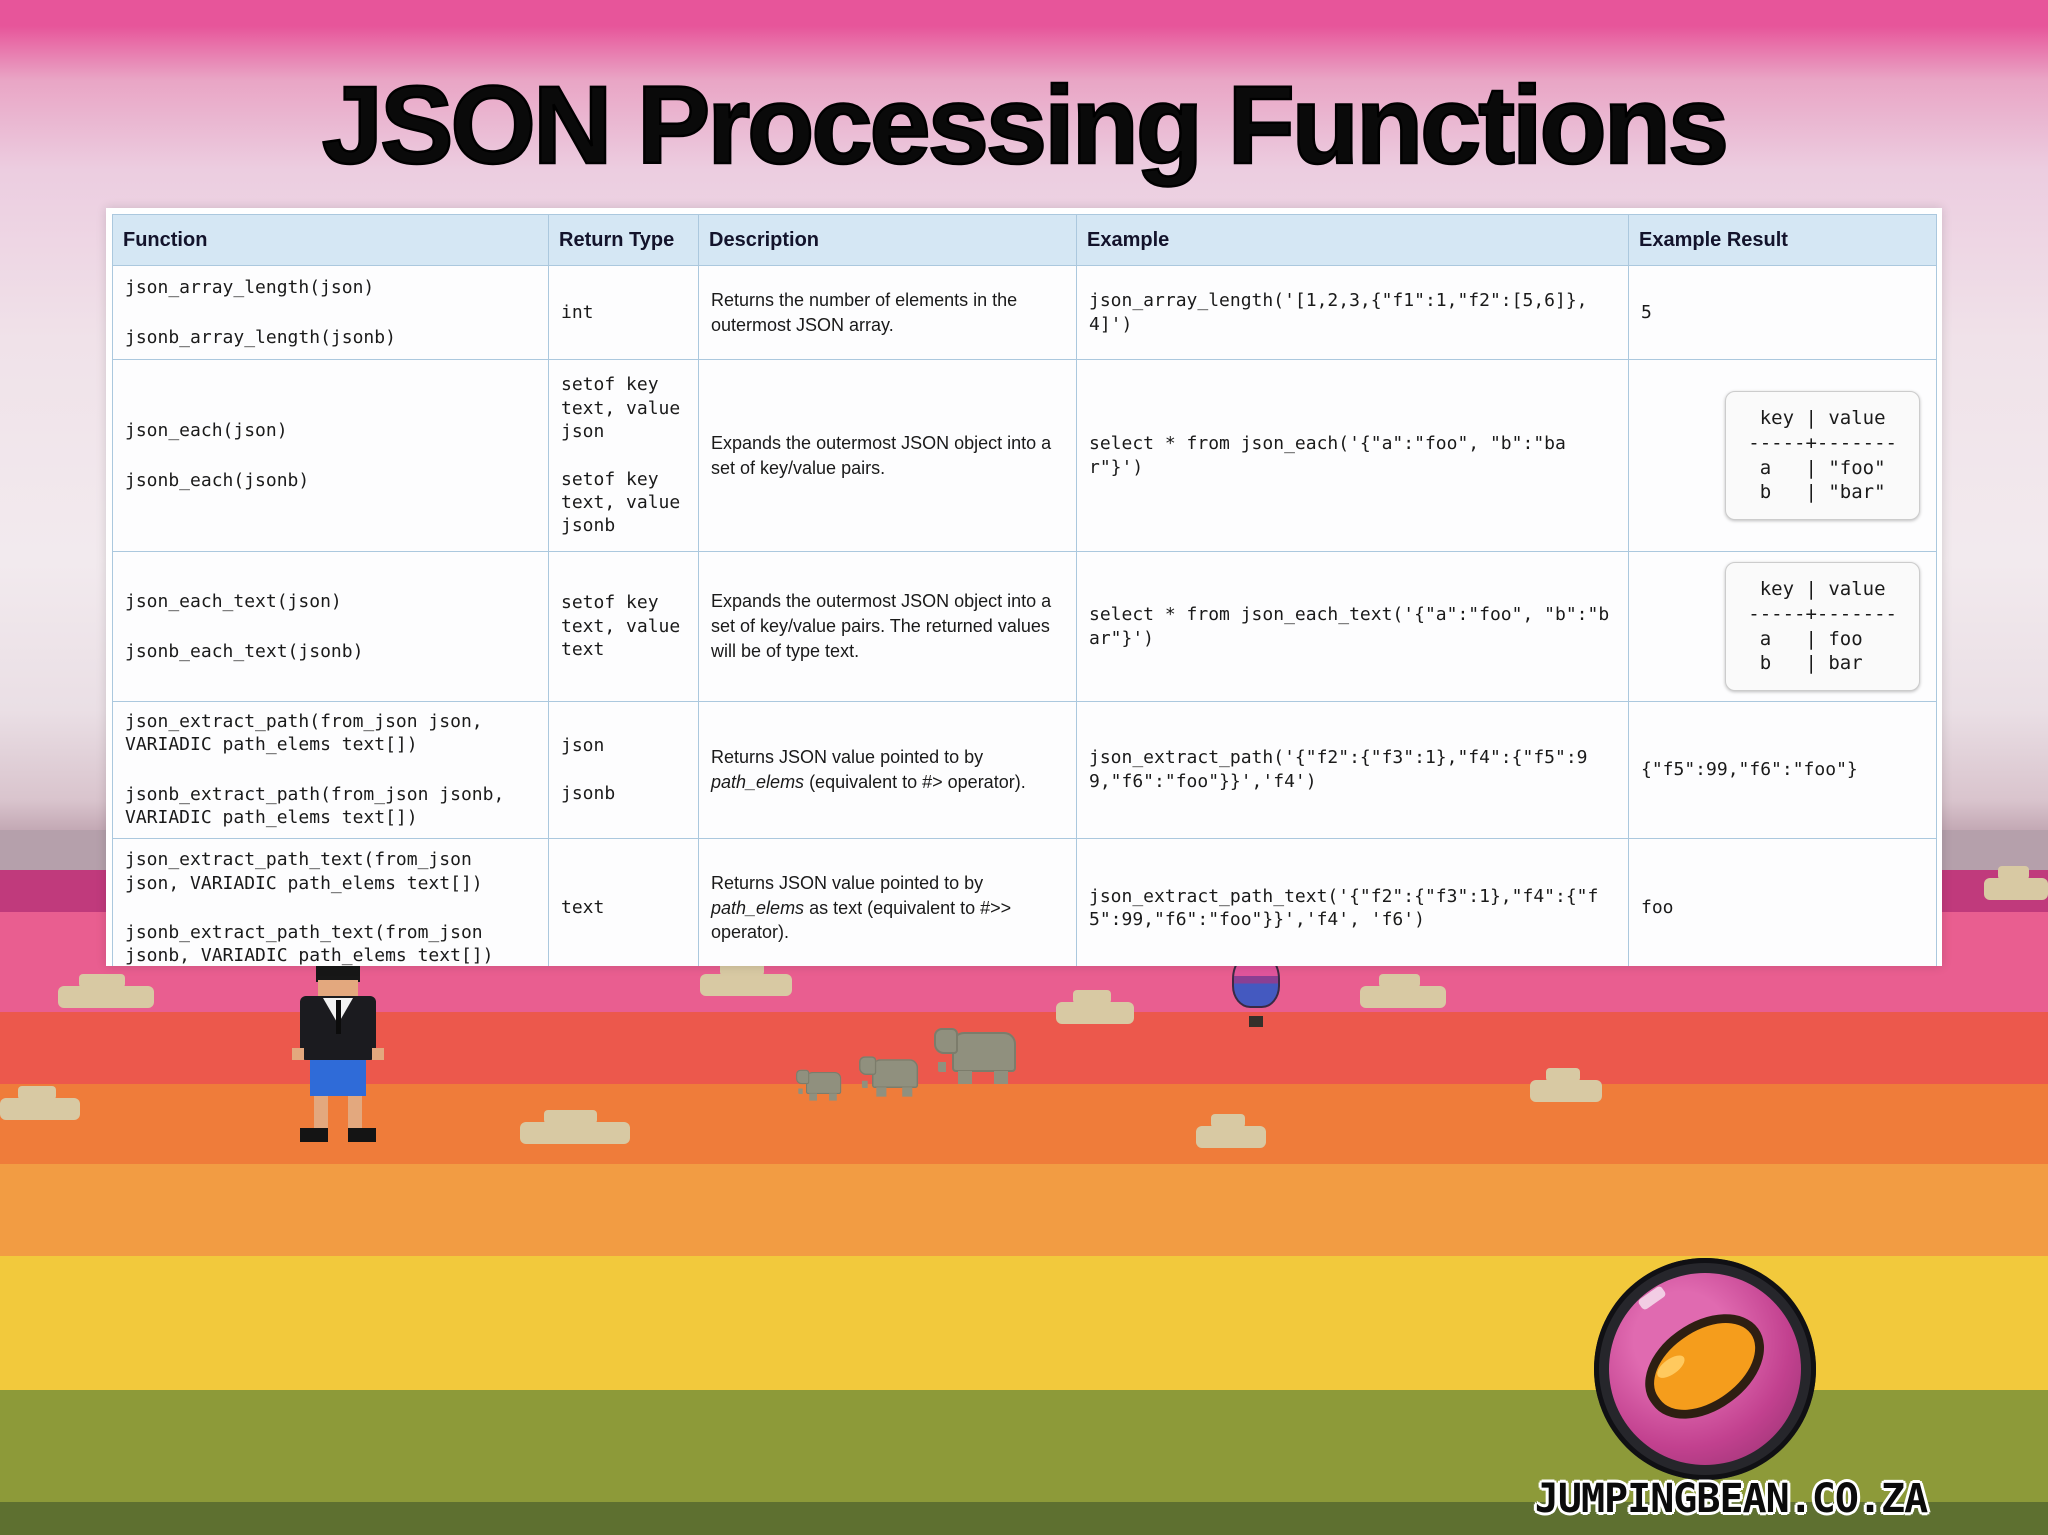 Image resolution: width=2048 pixels, height=1535 pixels. Describe the element at coordinates (583, 908) in the screenshot. I see `return-type: text` at that location.